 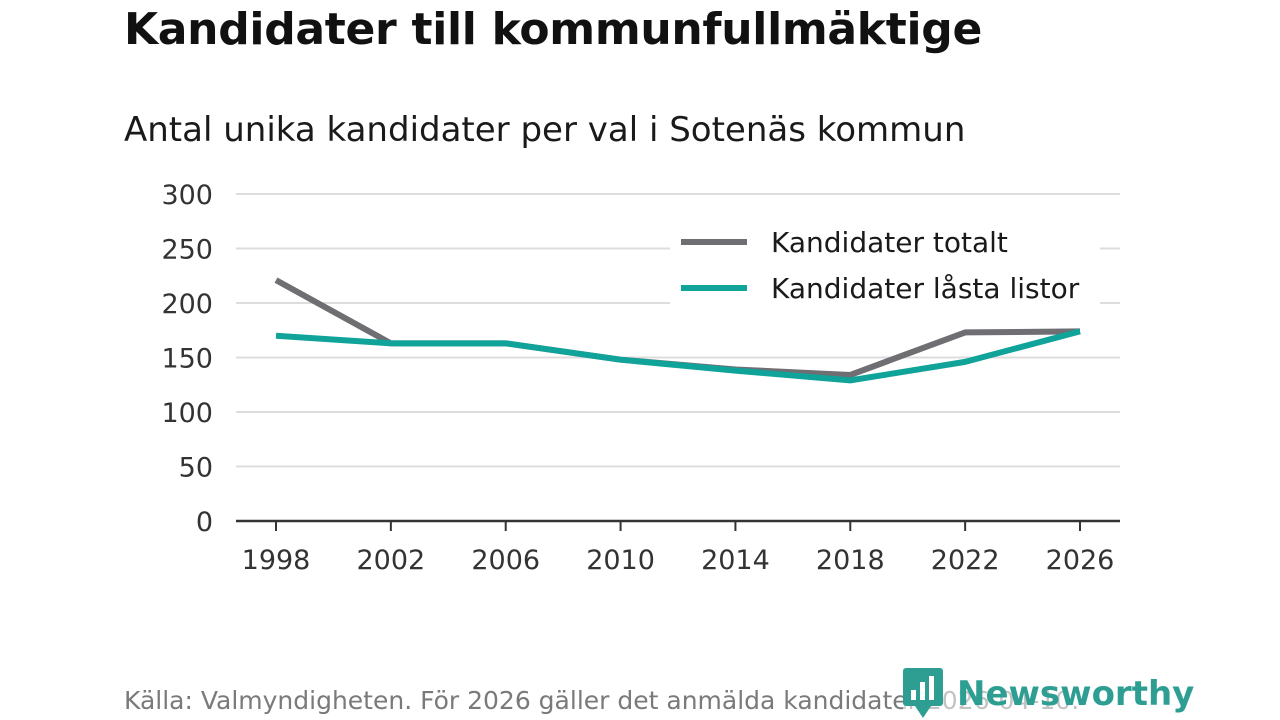 What do you see at coordinates (187, 304) in the screenshot?
I see `y-tick-label: 200` at bounding box center [187, 304].